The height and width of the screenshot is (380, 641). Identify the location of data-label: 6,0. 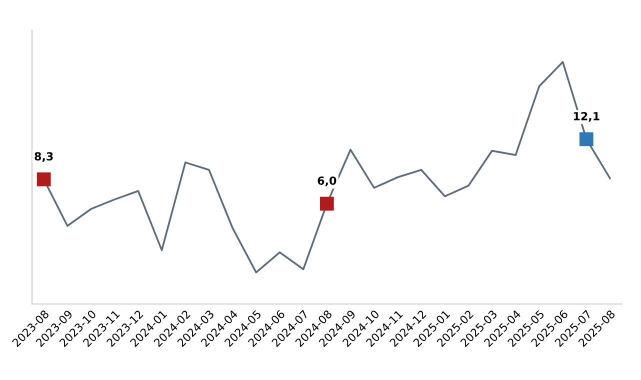
(327, 181).